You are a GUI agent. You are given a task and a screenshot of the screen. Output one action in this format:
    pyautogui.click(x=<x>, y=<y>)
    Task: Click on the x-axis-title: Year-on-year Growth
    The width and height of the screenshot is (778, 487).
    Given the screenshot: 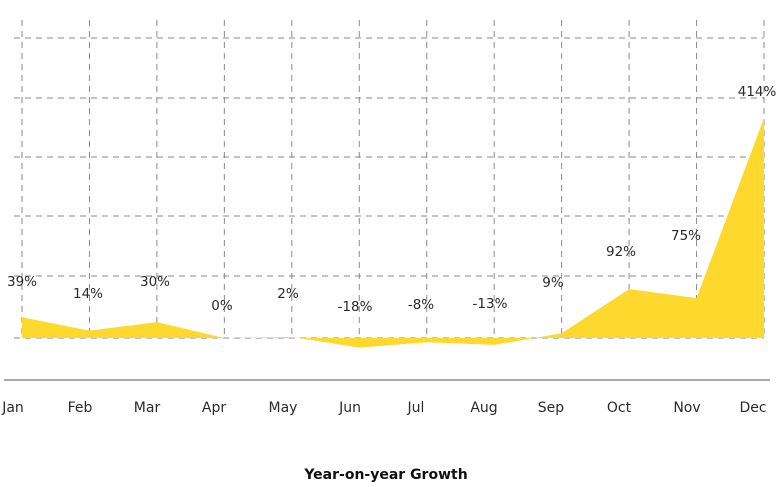 What is the action you would take?
    pyautogui.click(x=385, y=475)
    